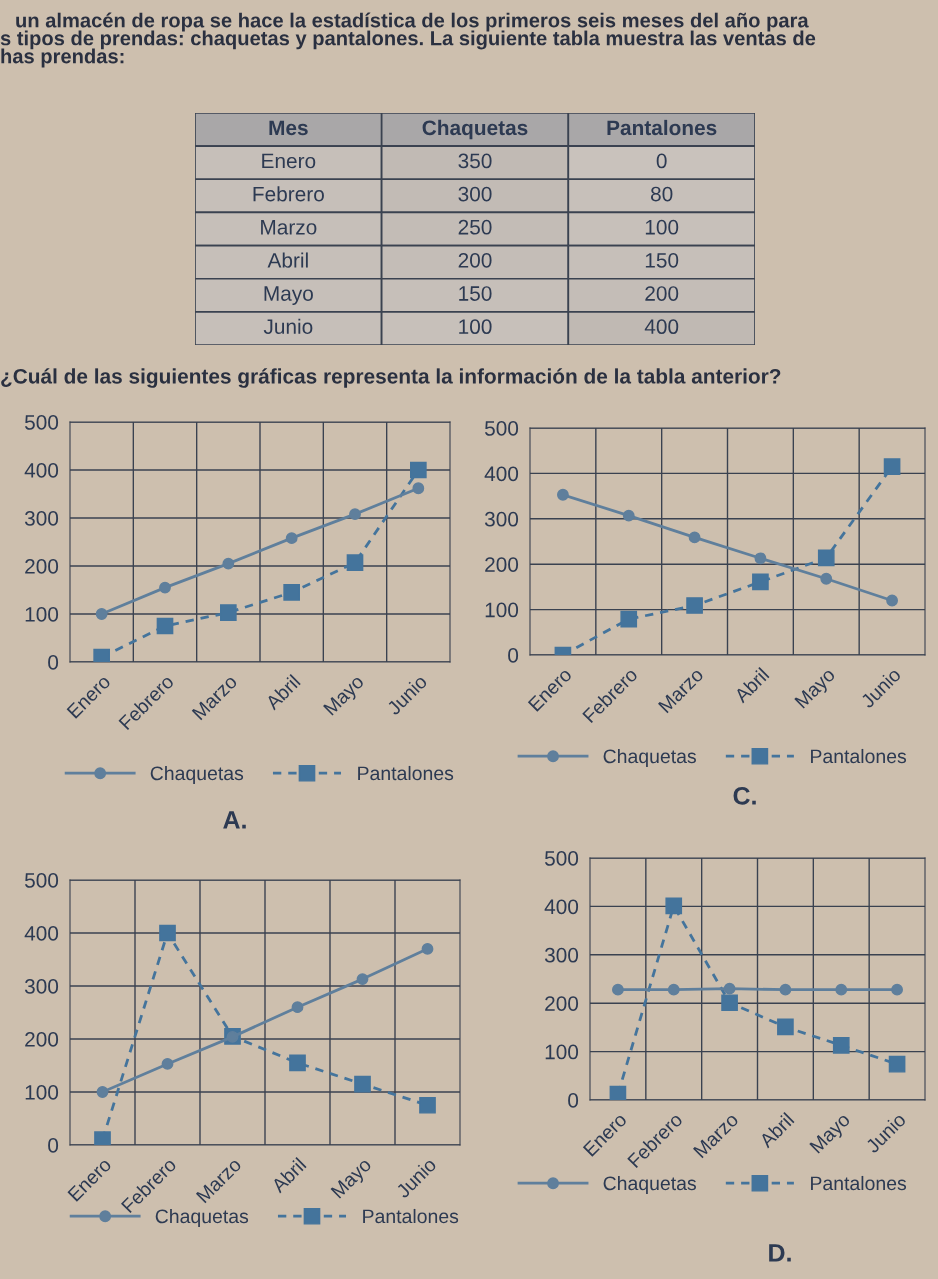 This screenshot has width=938, height=1279. What do you see at coordinates (62, 58) in the screenshot?
I see `text: has prendas:` at bounding box center [62, 58].